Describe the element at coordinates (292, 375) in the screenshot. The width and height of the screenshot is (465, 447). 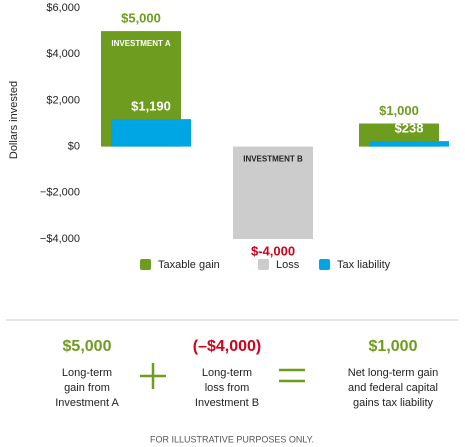
I see `equals-sign` at that location.